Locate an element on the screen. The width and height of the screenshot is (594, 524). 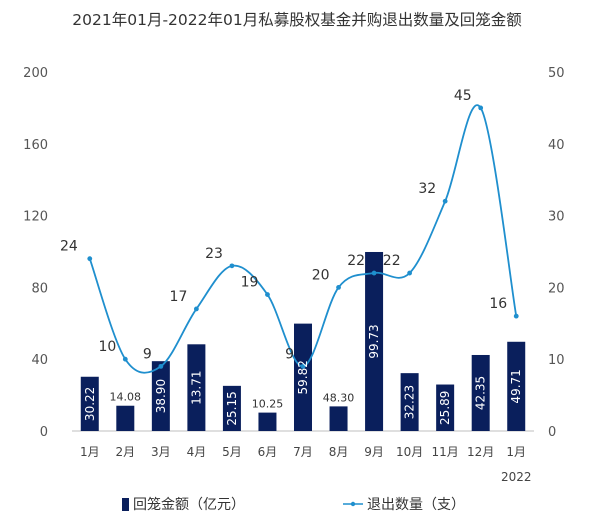
bar-value-label: 99.73 is located at coordinates (374, 341).